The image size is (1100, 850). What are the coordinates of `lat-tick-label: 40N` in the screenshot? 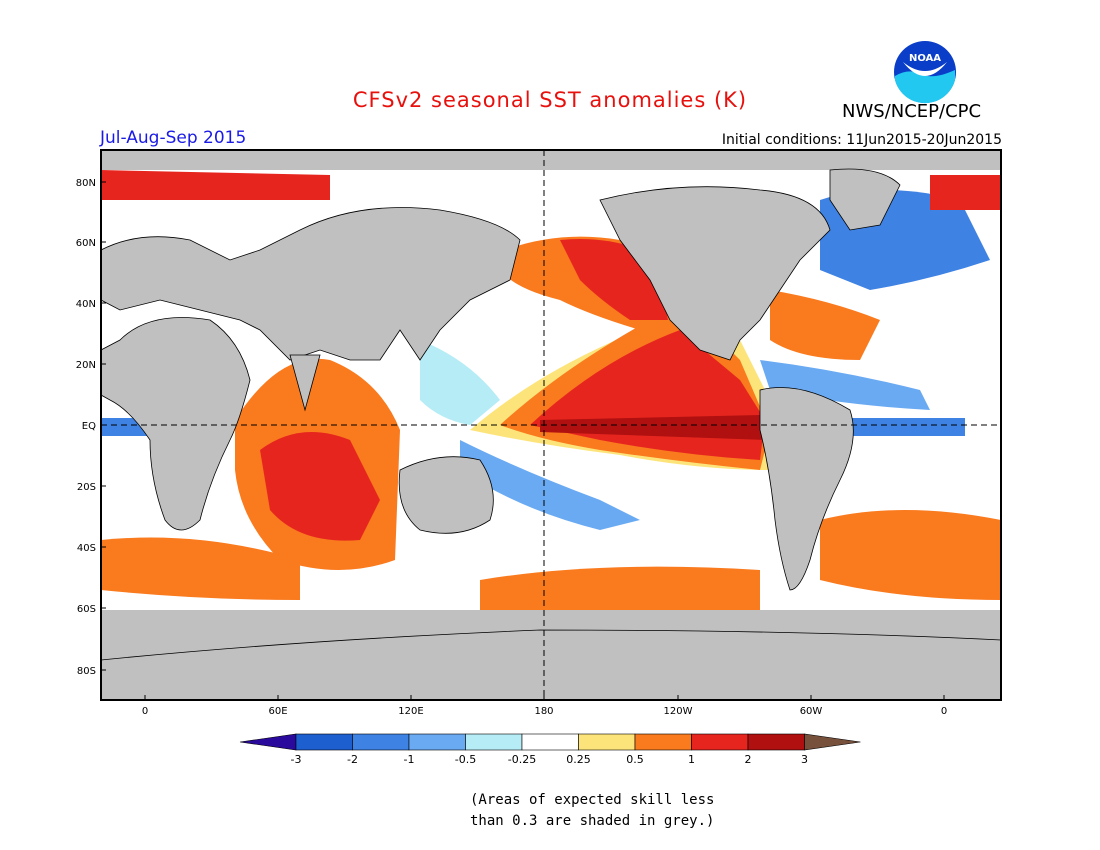 It's located at (86, 304).